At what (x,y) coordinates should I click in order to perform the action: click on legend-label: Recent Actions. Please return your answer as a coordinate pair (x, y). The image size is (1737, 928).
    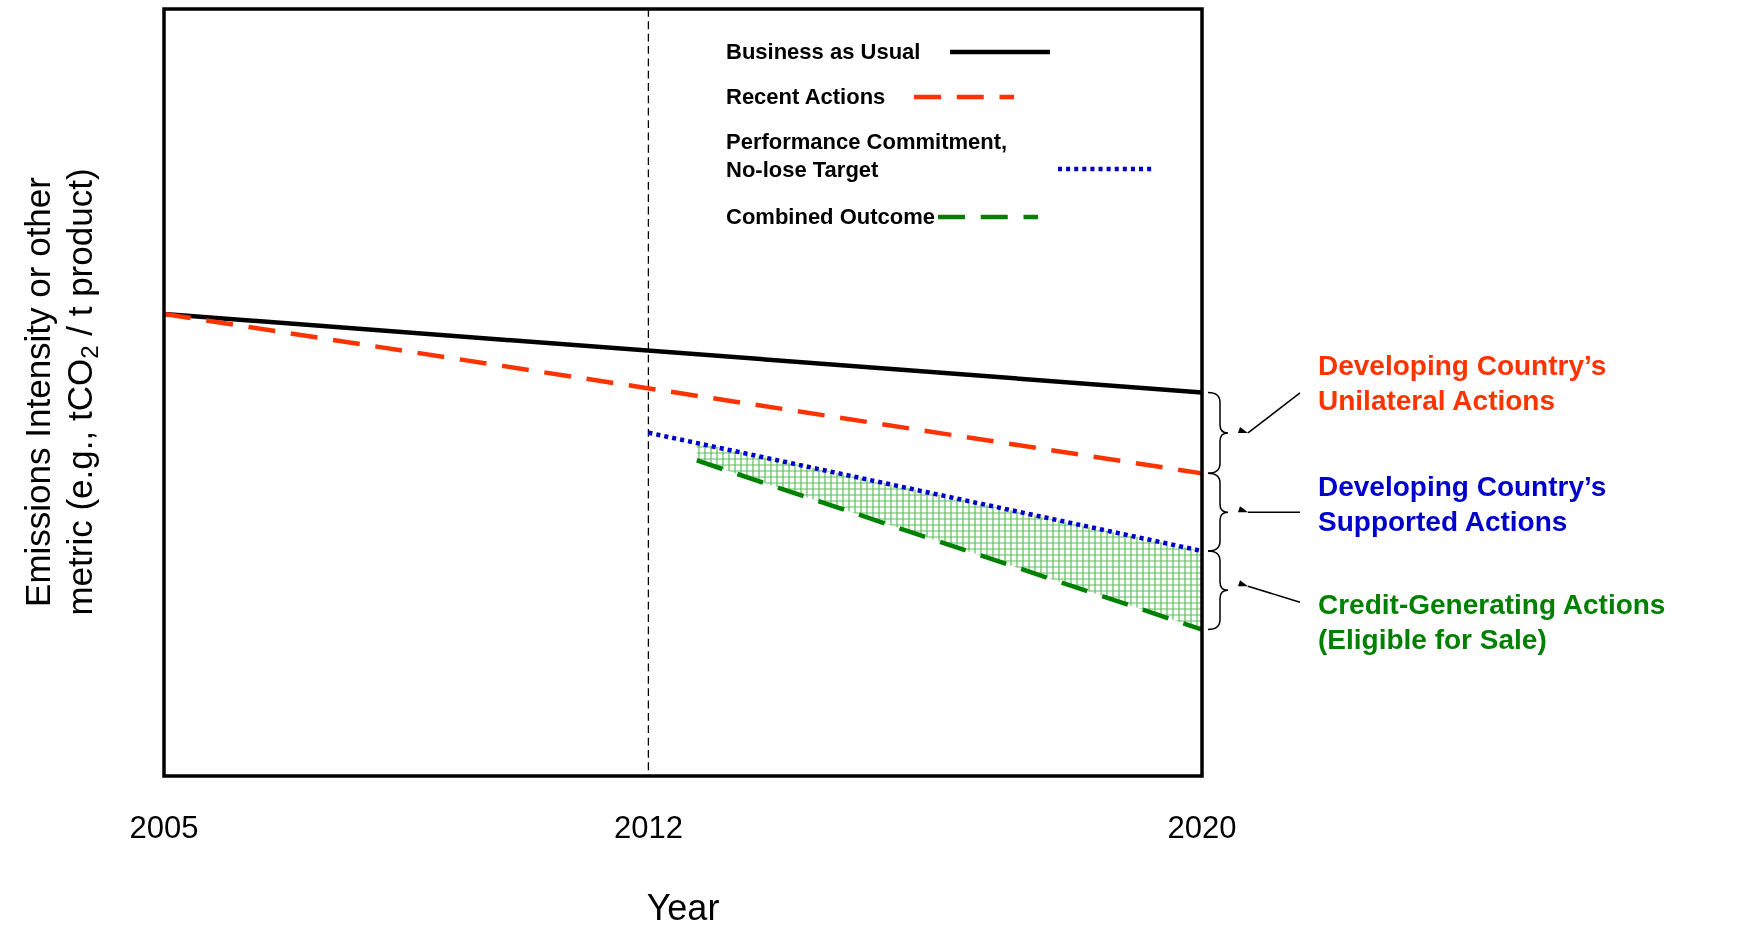
    Looking at the image, I should click on (806, 96).